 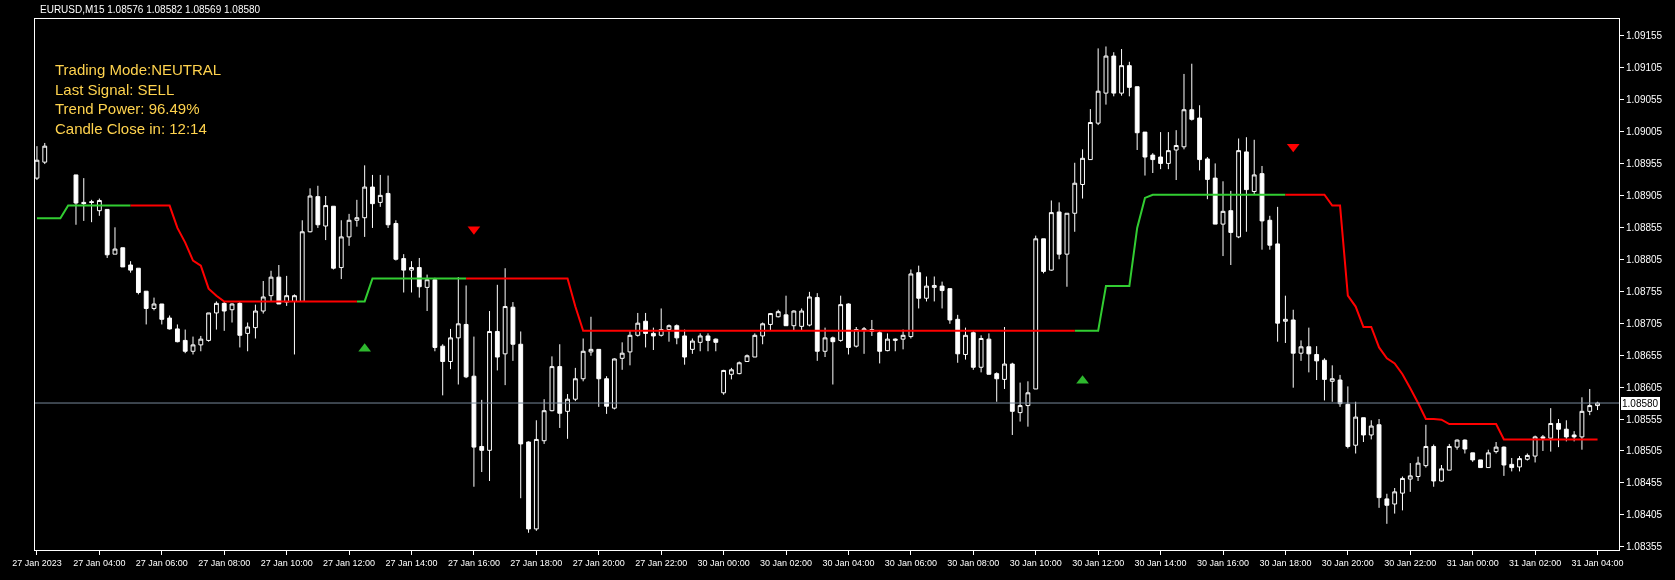 I want to click on y-tick-label: 1.09105, so click(x=1644, y=68).